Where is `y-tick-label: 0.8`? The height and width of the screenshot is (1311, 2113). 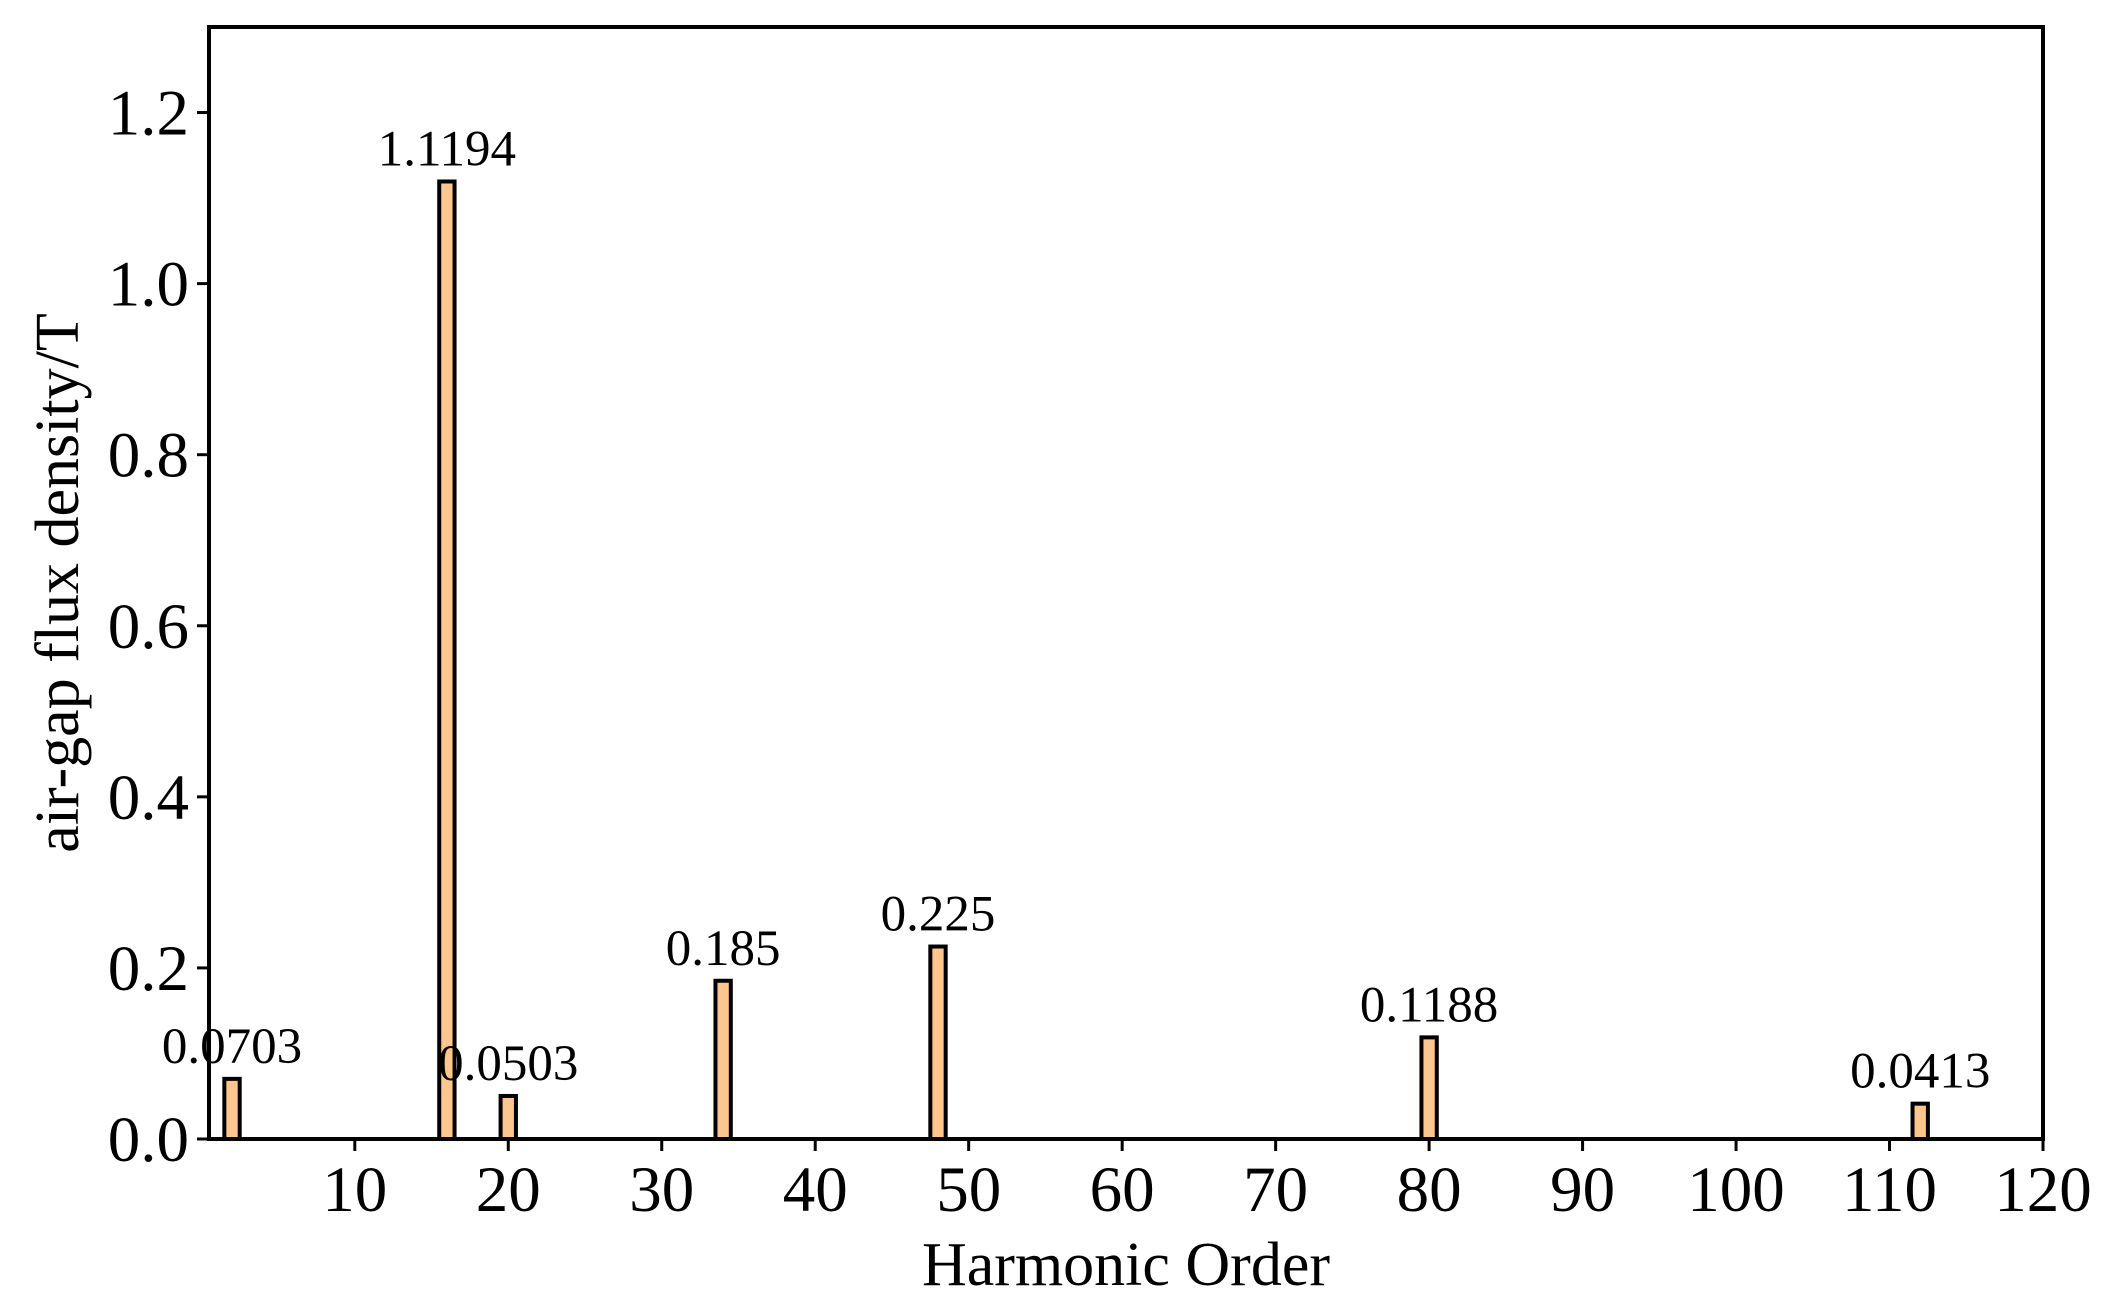
y-tick-label: 0.8 is located at coordinates (148, 456).